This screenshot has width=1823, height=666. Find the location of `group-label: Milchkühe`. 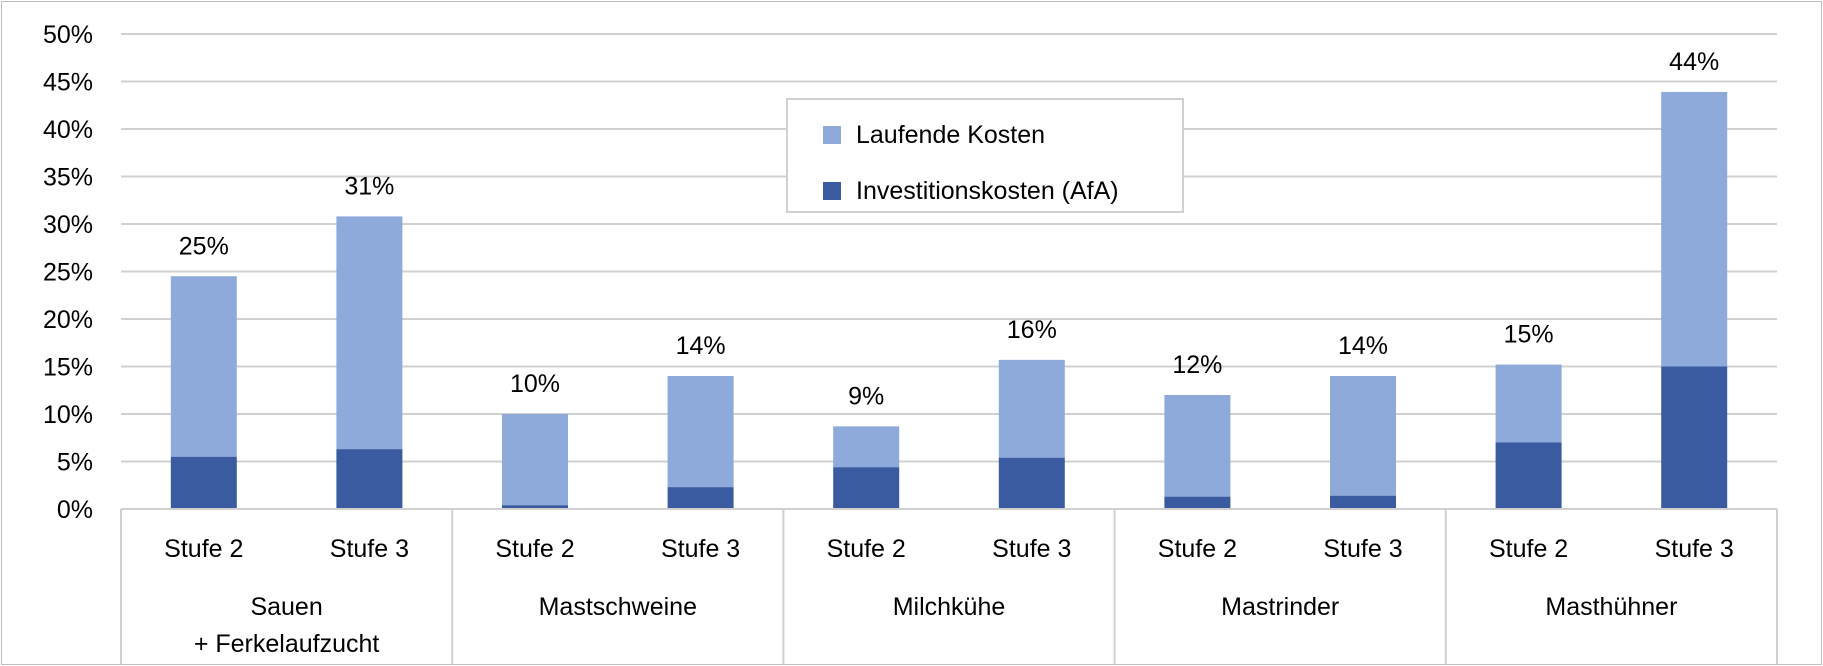

group-label: Milchkühe is located at coordinates (949, 607).